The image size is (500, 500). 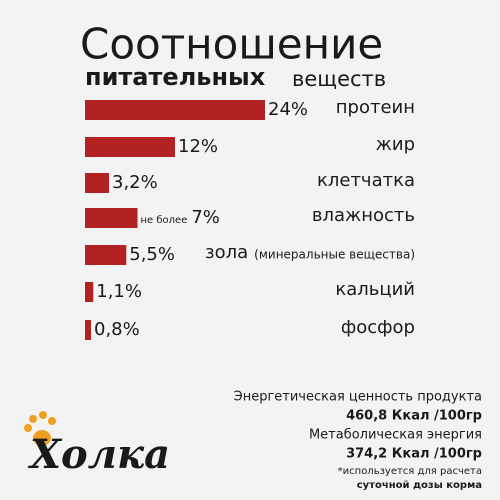 What do you see at coordinates (366, 180) in the screenshot?
I see `category-label: клетчатка` at bounding box center [366, 180].